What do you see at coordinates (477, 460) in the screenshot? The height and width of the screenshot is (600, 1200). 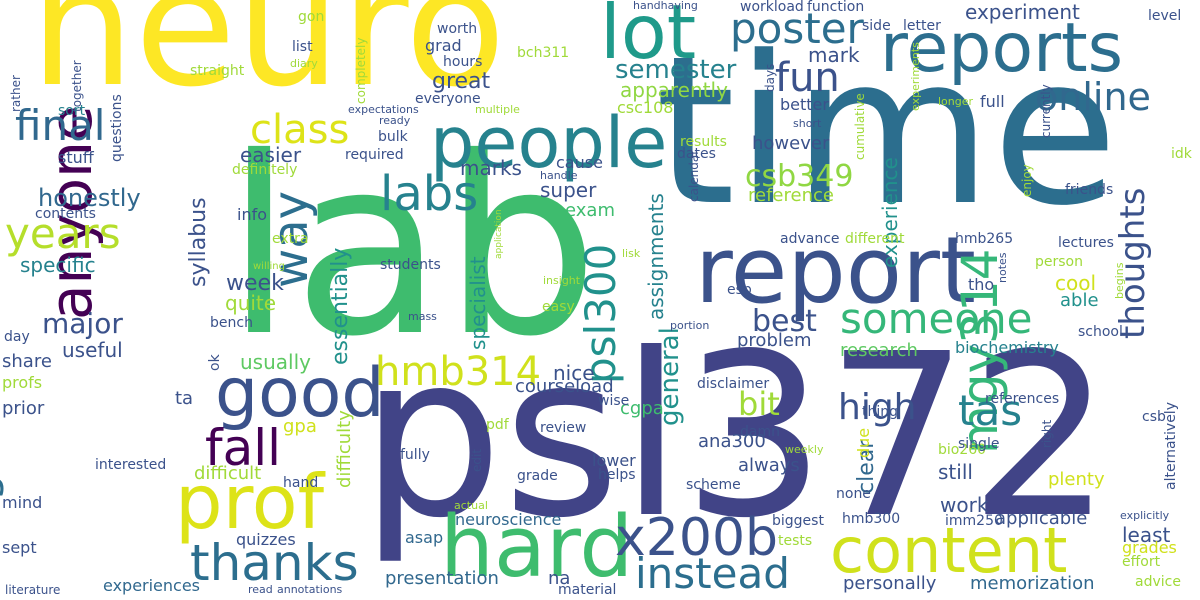 I see `word-edit: edit` at bounding box center [477, 460].